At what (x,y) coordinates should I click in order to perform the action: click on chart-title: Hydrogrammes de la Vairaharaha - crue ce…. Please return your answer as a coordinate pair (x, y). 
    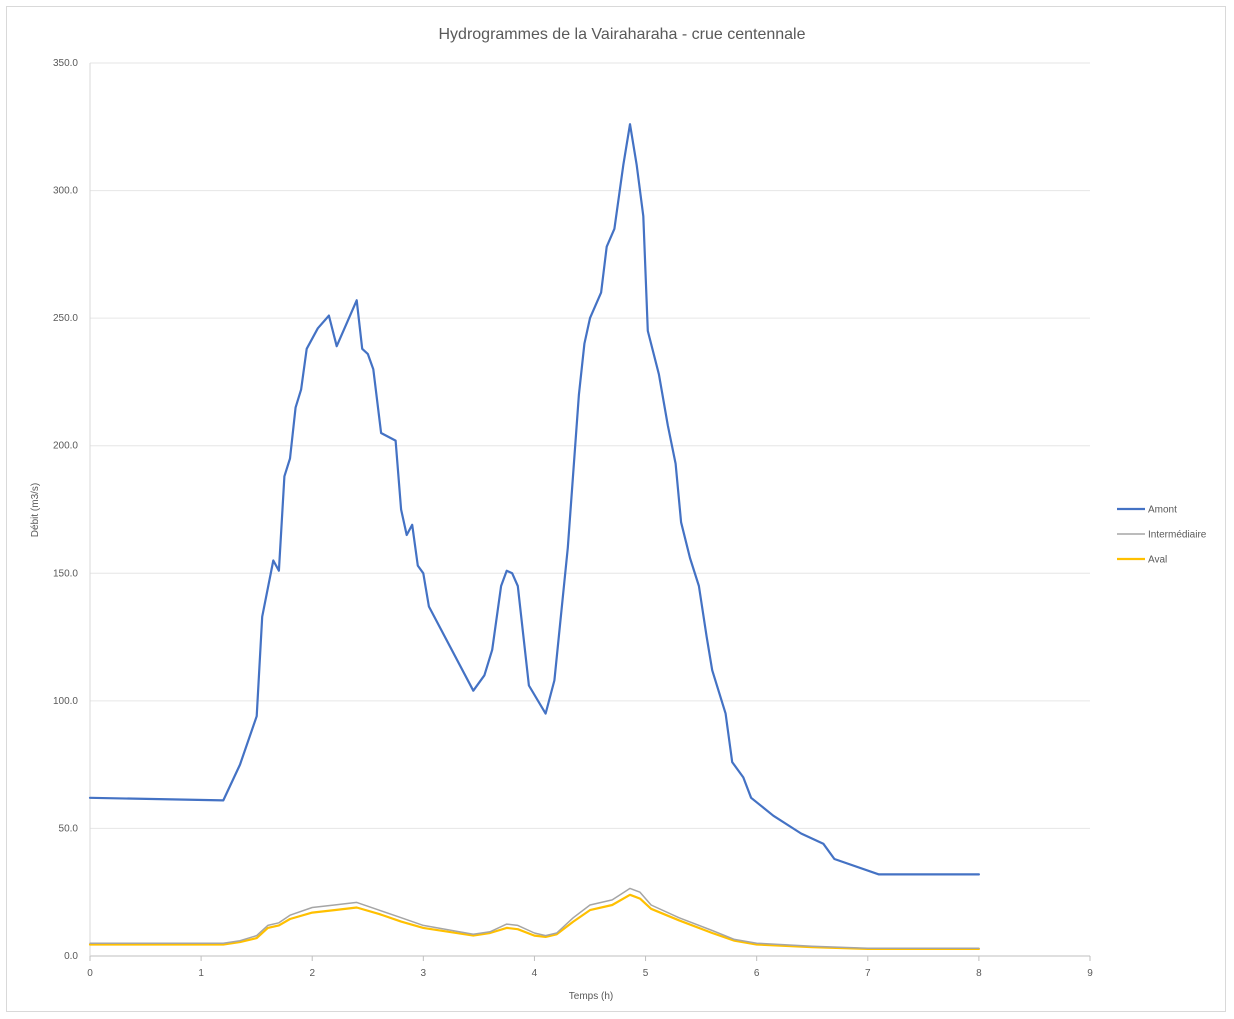
    Looking at the image, I should click on (621, 34).